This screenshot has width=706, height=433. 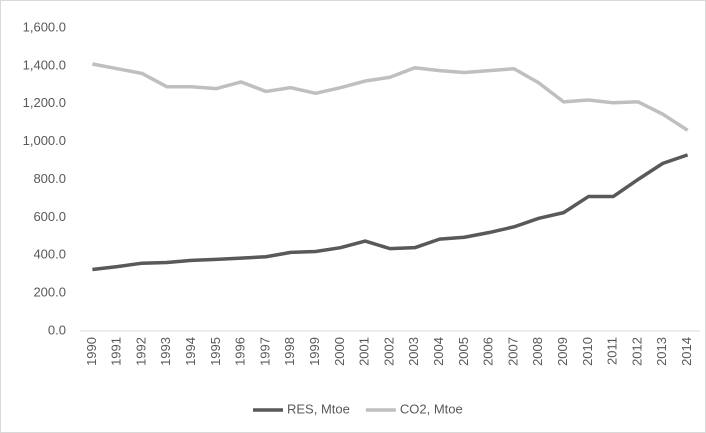 What do you see at coordinates (661, 351) in the screenshot?
I see `x-tick-label: 2013` at bounding box center [661, 351].